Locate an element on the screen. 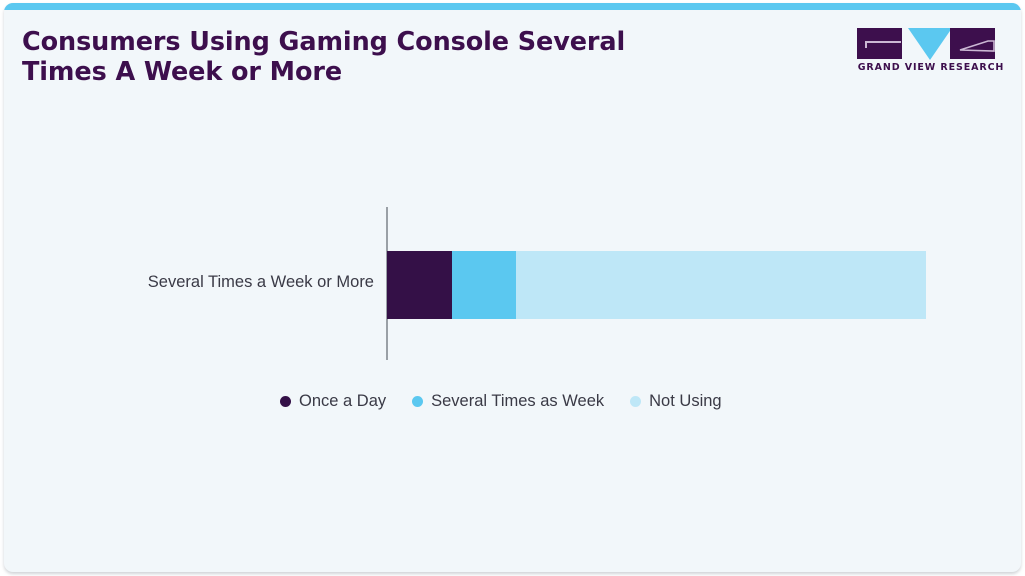 The width and height of the screenshot is (1025, 576). logo-left-bar-icon is located at coordinates (883, 42).